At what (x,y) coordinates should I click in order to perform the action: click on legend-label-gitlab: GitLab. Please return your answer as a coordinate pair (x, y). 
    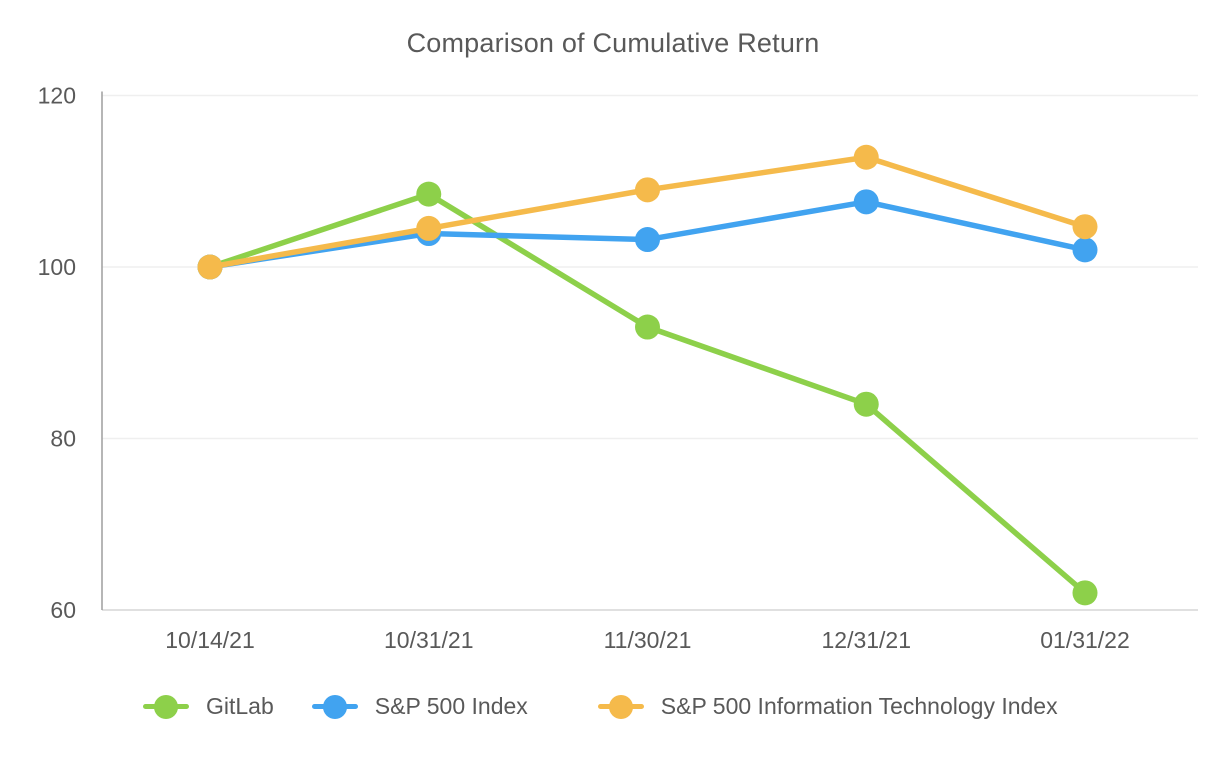
    Looking at the image, I should click on (240, 706).